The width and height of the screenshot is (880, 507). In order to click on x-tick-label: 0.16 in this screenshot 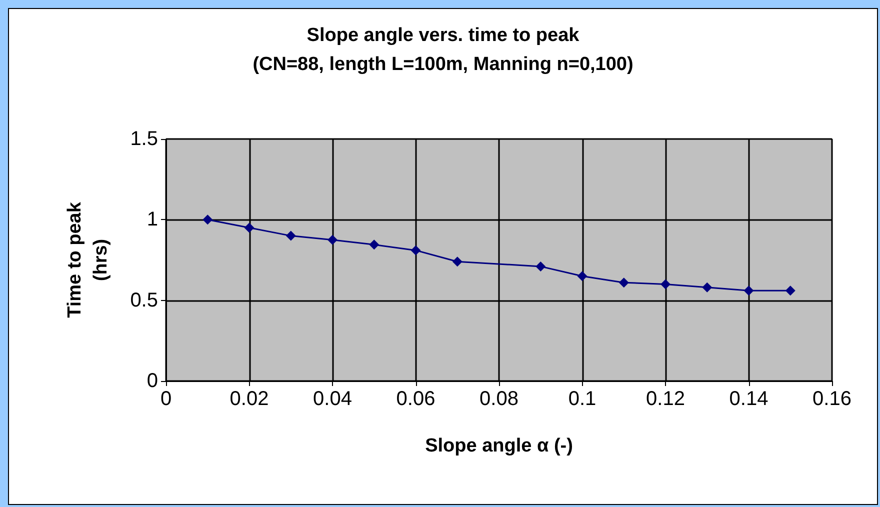, I will do `click(832, 399)`.